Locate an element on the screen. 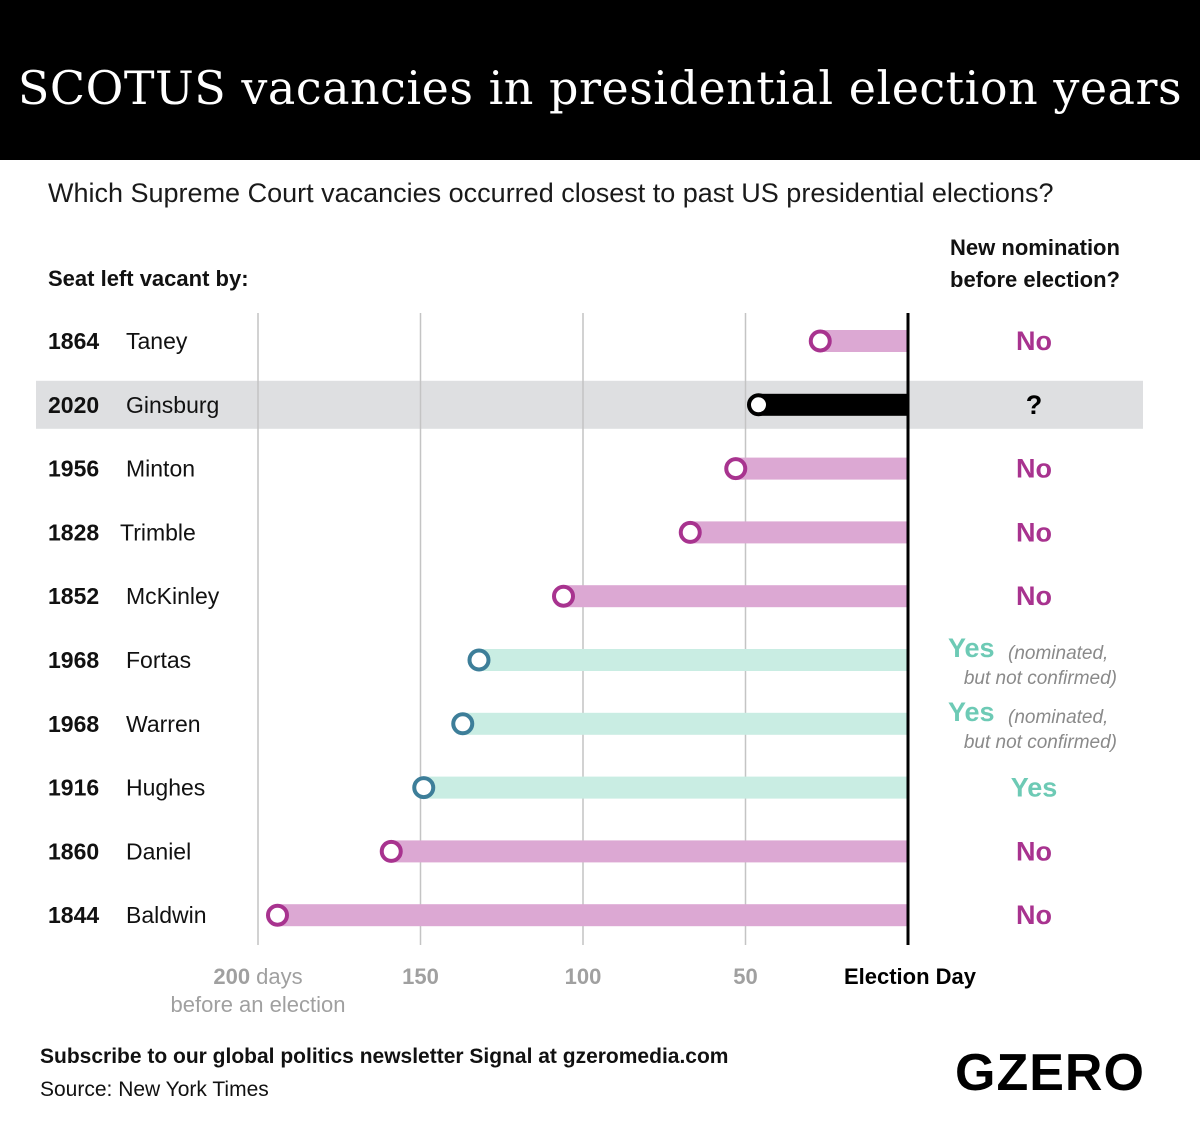 This screenshot has width=1200, height=1136. tick-label: Election Day is located at coordinates (910, 976).